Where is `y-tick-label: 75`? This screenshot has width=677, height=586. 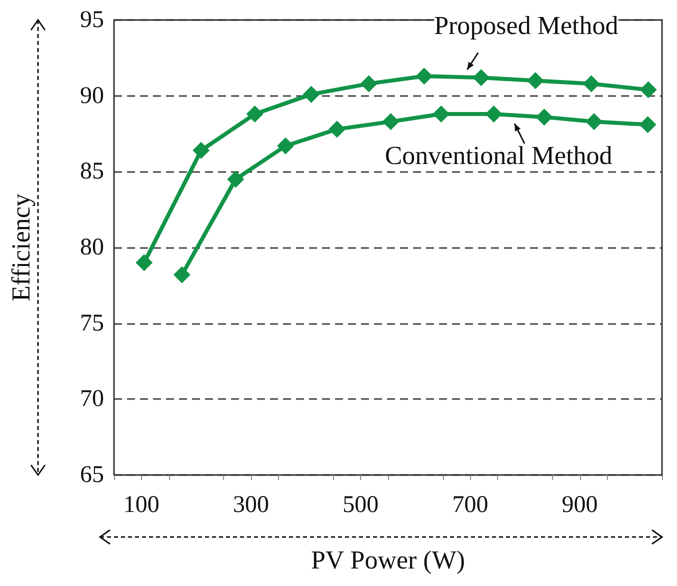
y-tick-label: 75 is located at coordinates (92, 323).